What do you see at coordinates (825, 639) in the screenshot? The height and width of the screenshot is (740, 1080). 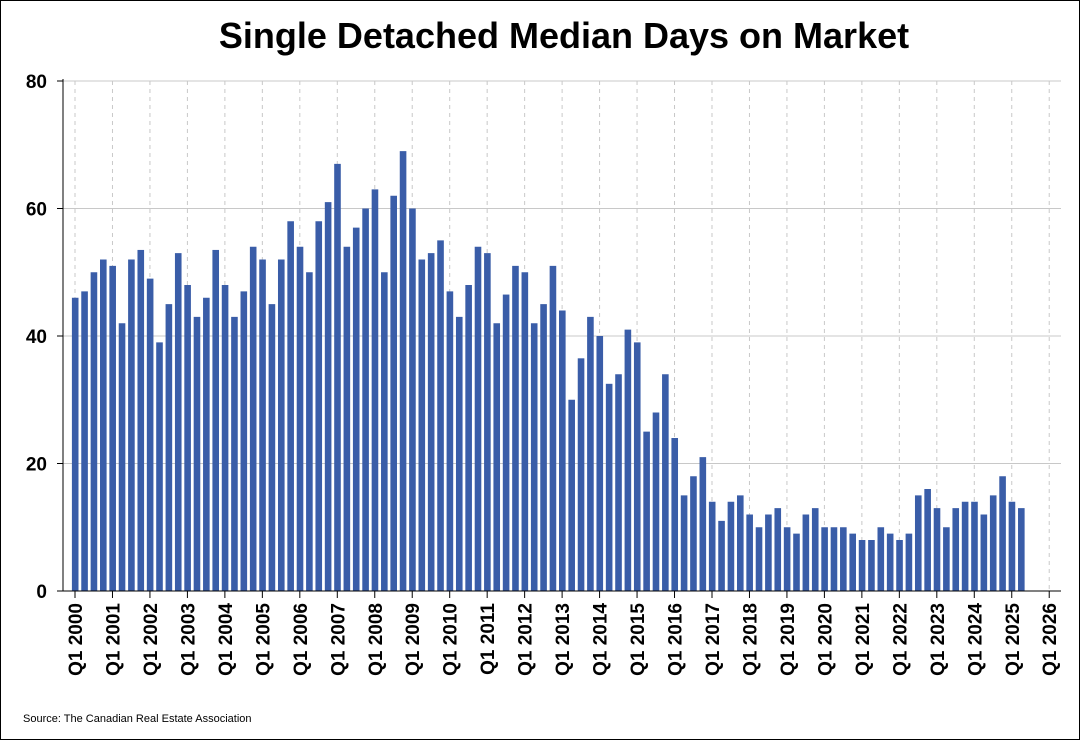 I see `x-tick-label: Q1 2020` at bounding box center [825, 639].